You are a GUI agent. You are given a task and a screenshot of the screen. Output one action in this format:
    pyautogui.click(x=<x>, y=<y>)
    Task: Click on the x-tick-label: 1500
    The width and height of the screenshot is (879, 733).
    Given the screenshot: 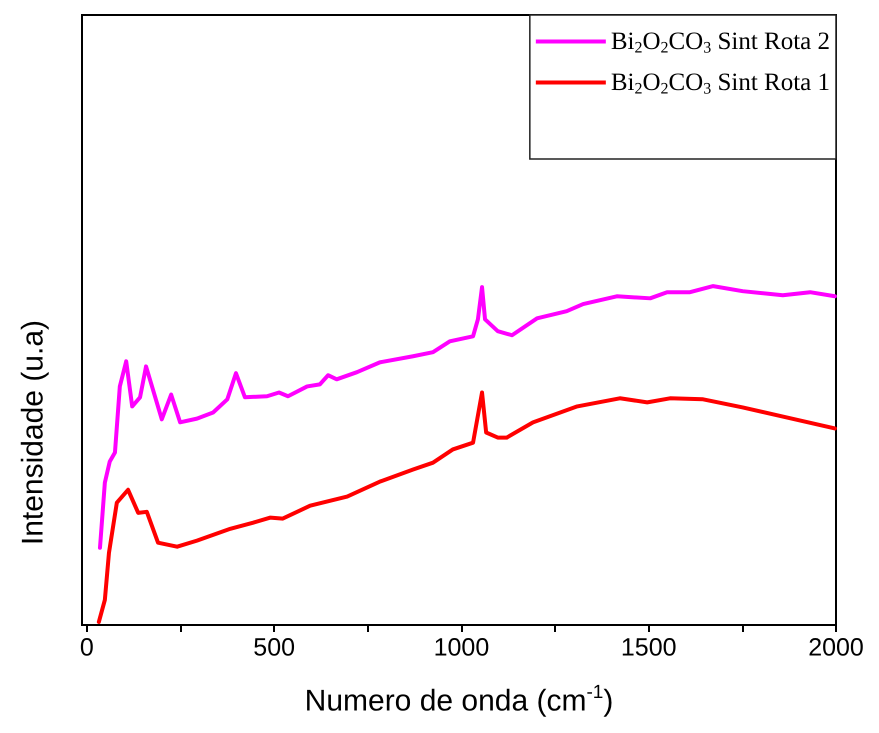 What is the action you would take?
    pyautogui.click(x=648, y=648)
    